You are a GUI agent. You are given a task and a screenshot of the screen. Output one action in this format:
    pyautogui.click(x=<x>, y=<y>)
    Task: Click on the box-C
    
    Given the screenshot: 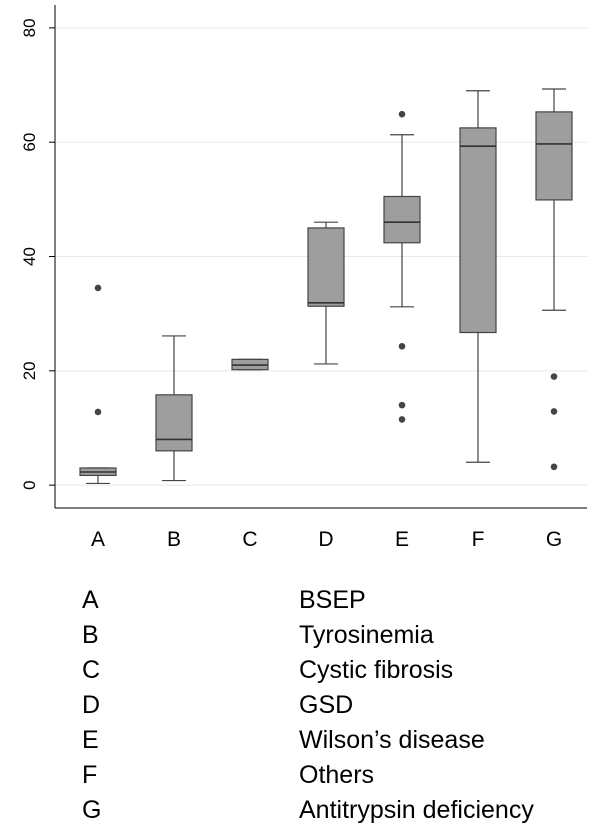 What is the action you would take?
    pyautogui.click(x=250, y=364)
    